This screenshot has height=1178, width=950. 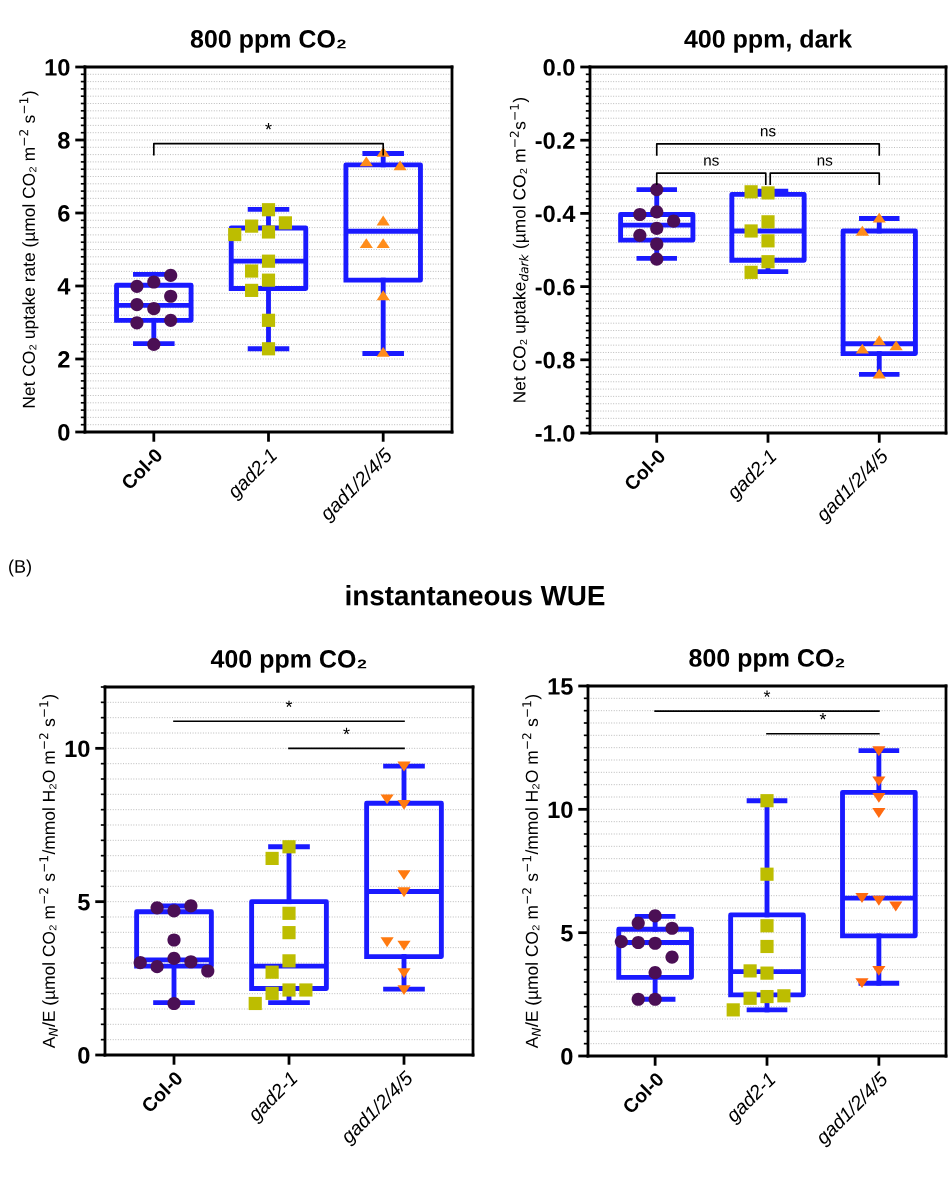 I want to click on y-tick-label: -0.6, so click(x=555, y=287).